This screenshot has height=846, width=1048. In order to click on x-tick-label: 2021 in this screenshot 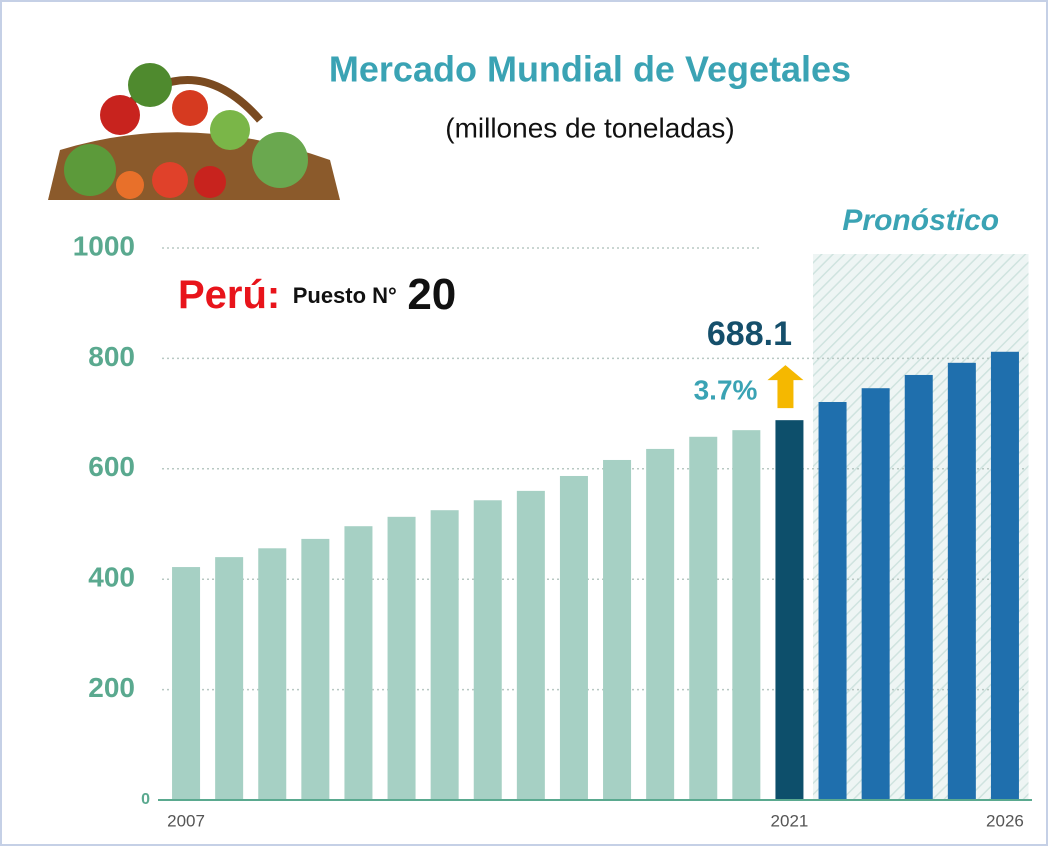, I will do `click(790, 820)`.